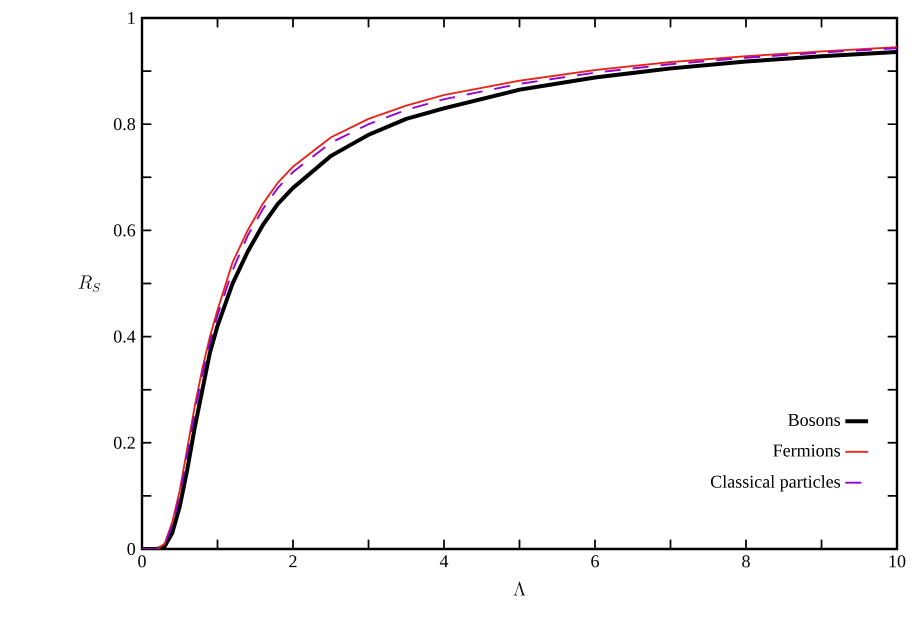 The width and height of the screenshot is (917, 639). Describe the element at coordinates (125, 336) in the screenshot. I see `y-tick-label: 0.4` at that location.